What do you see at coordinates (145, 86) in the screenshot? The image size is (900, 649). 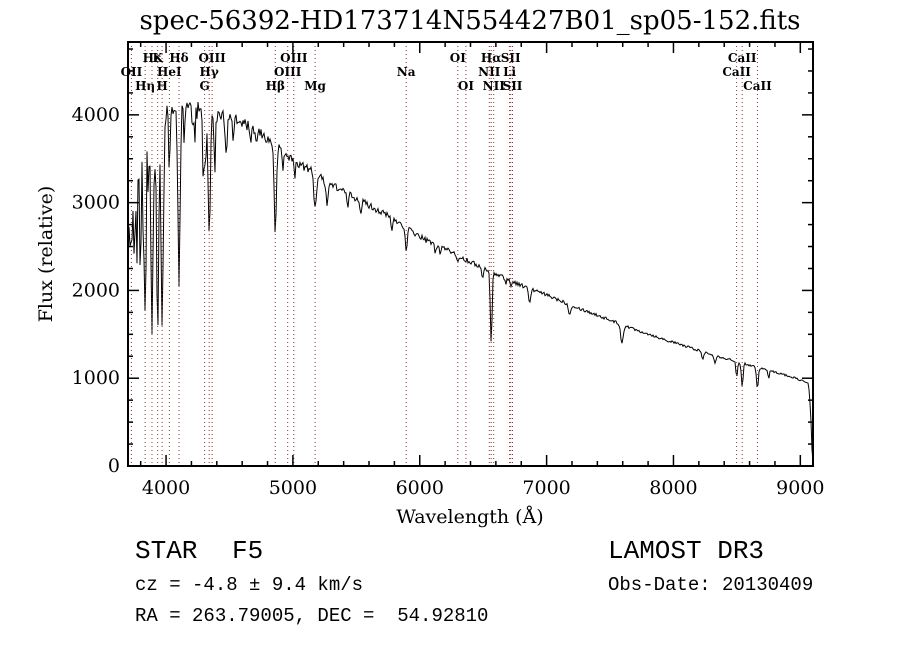 I see `spectral-line-label: Hη` at bounding box center [145, 86].